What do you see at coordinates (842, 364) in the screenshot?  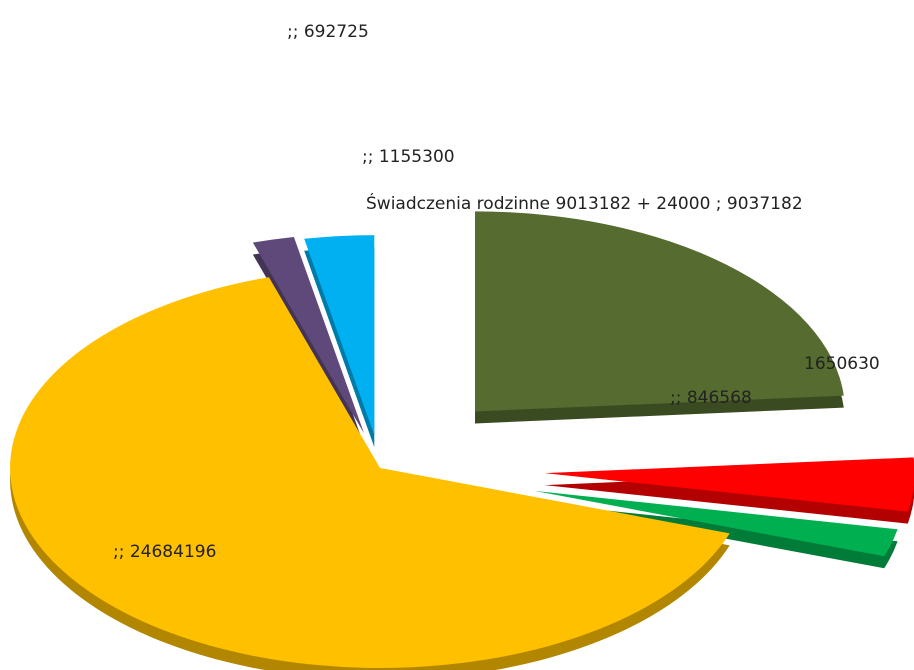 I see `slice-label-1: 1650630` at bounding box center [842, 364].